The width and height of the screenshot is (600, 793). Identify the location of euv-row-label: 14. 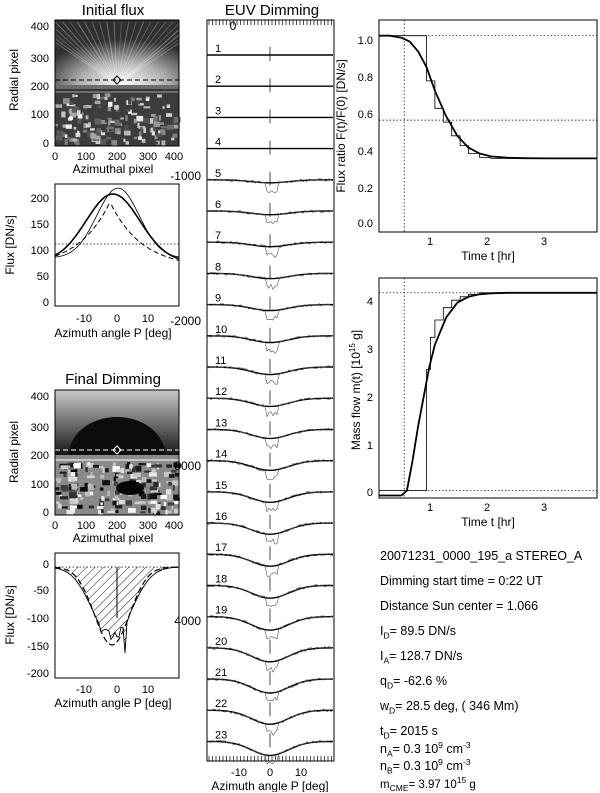
(221, 455).